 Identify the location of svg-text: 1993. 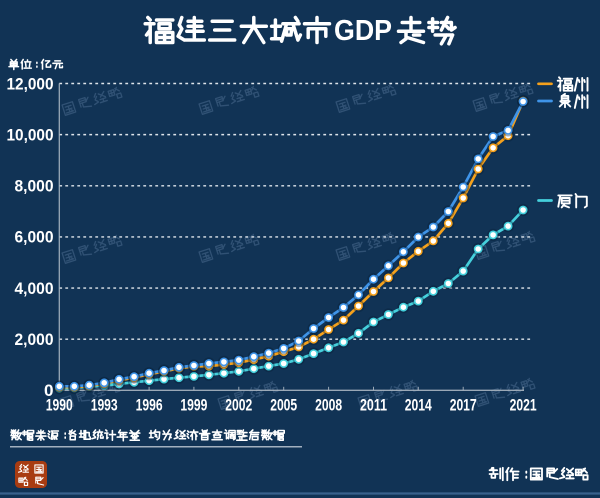
(104, 405).